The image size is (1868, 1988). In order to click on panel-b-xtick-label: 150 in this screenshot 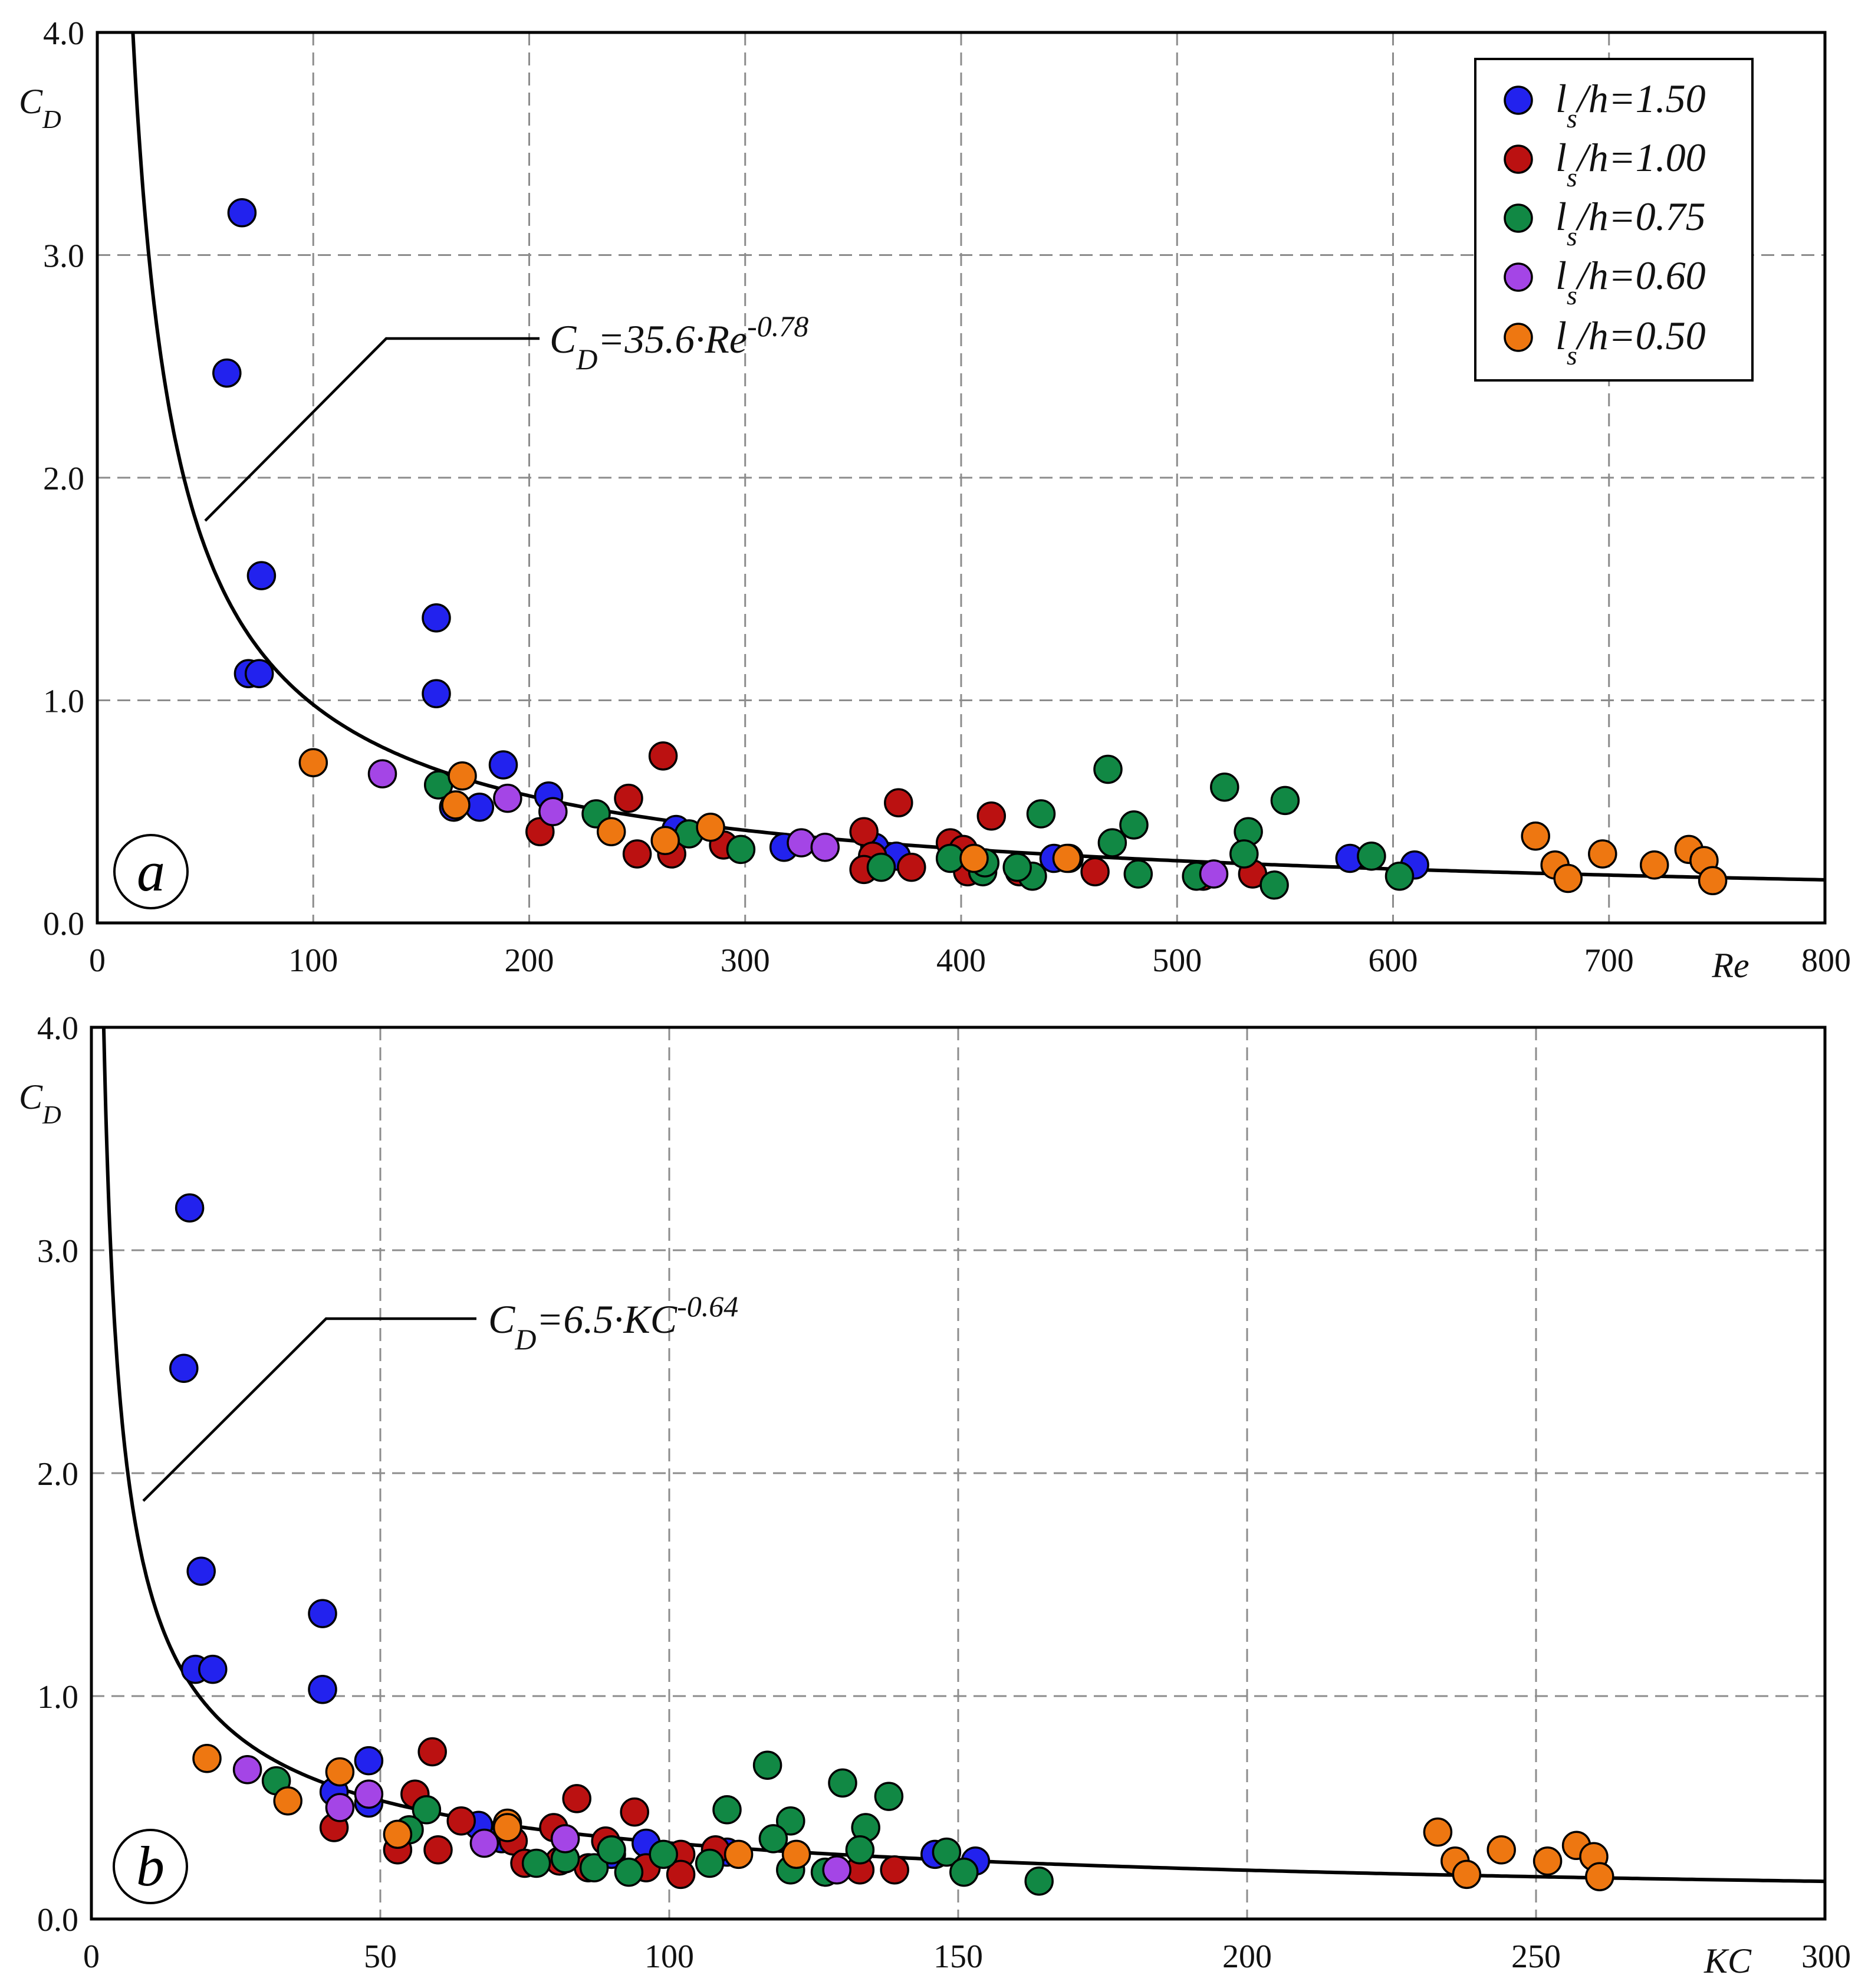, I will do `click(958, 1956)`.